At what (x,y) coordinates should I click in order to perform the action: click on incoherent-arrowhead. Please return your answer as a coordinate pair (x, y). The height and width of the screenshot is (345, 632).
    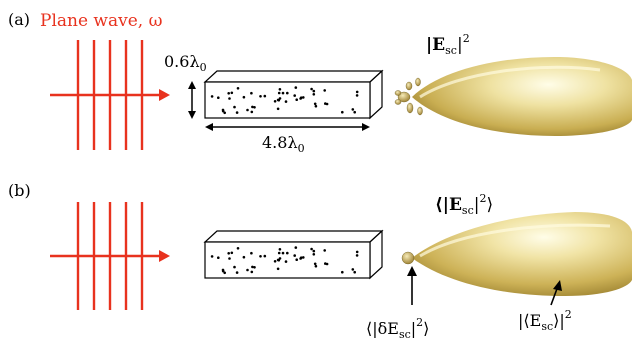
    Looking at the image, I should click on (412, 271).